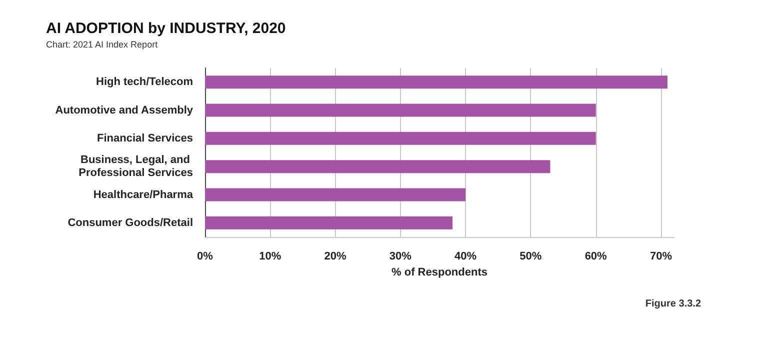 The width and height of the screenshot is (759, 345). Describe the element at coordinates (166, 28) in the screenshot. I see `chart-title: AI ADOPTION by INDUSTRY, 2020` at that location.